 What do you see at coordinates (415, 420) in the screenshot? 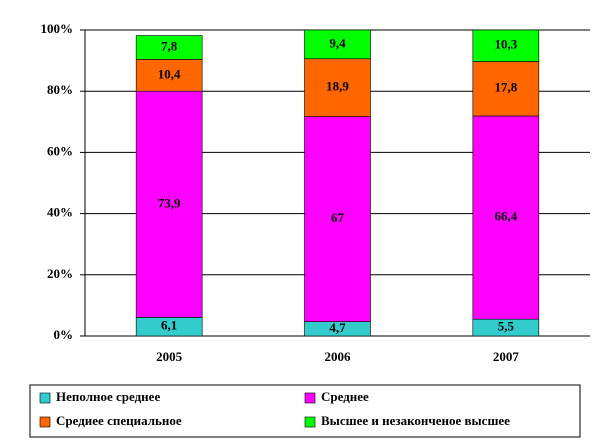
I see `legend-label: Высшее и незаконченое высшее` at bounding box center [415, 420].